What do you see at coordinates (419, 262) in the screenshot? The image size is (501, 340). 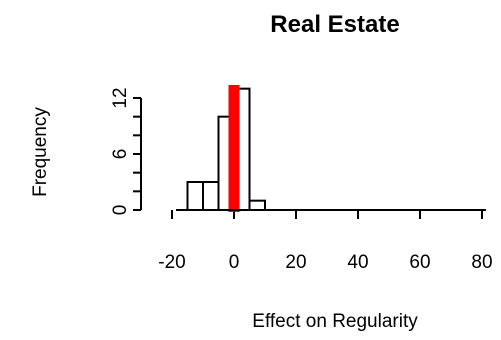 I see `x-tick-label-4: 60` at bounding box center [419, 262].